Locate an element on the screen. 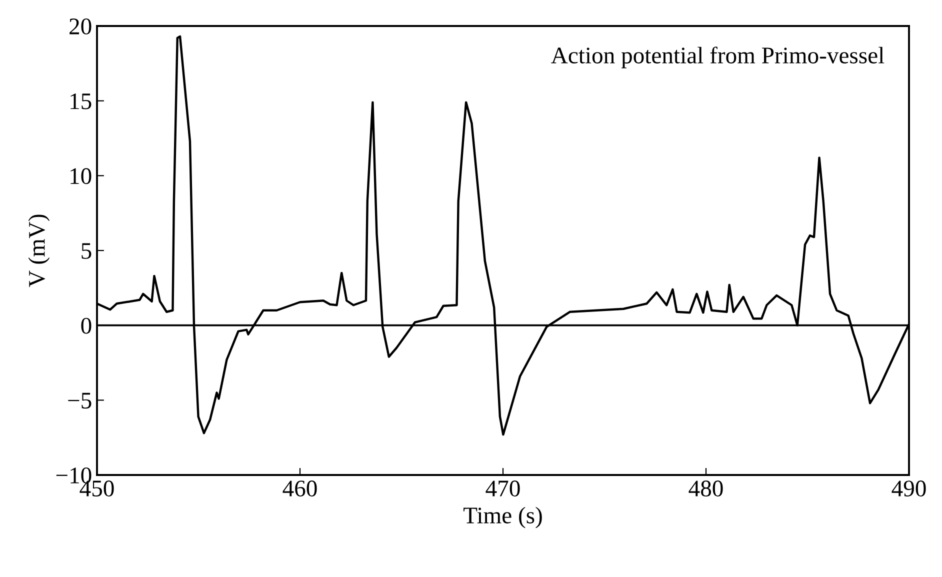  y-tick-label: −5 is located at coordinates (80, 400).